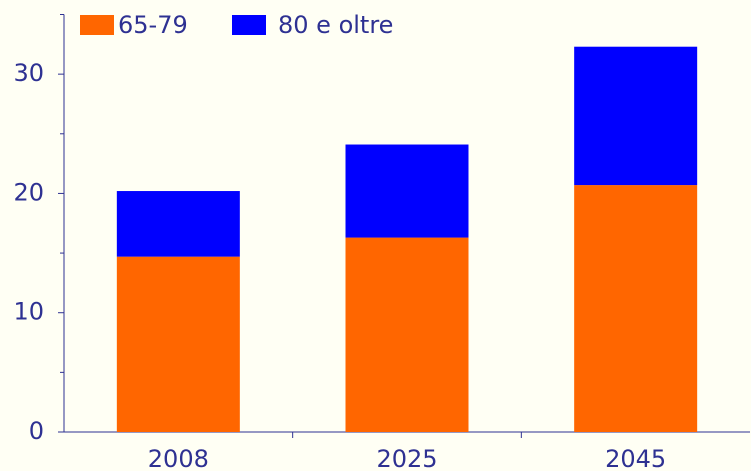 The width and height of the screenshot is (751, 471). What do you see at coordinates (28, 312) in the screenshot?
I see `y-tick-label: 10` at bounding box center [28, 312].